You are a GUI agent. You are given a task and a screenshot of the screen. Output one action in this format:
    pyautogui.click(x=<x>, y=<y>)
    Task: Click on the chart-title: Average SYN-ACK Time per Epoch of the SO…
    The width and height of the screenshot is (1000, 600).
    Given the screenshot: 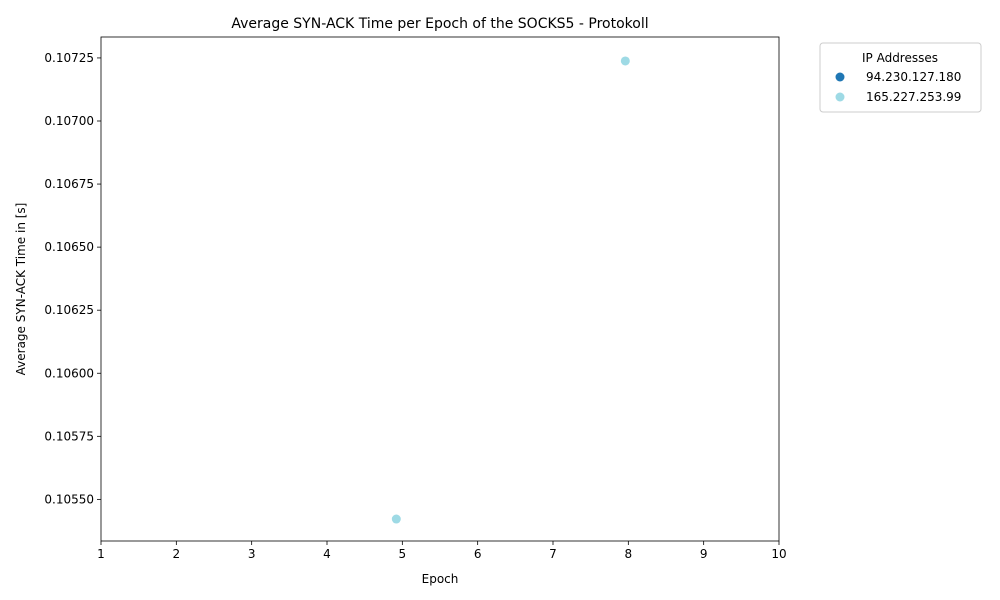 What is the action you would take?
    pyautogui.click(x=439, y=24)
    